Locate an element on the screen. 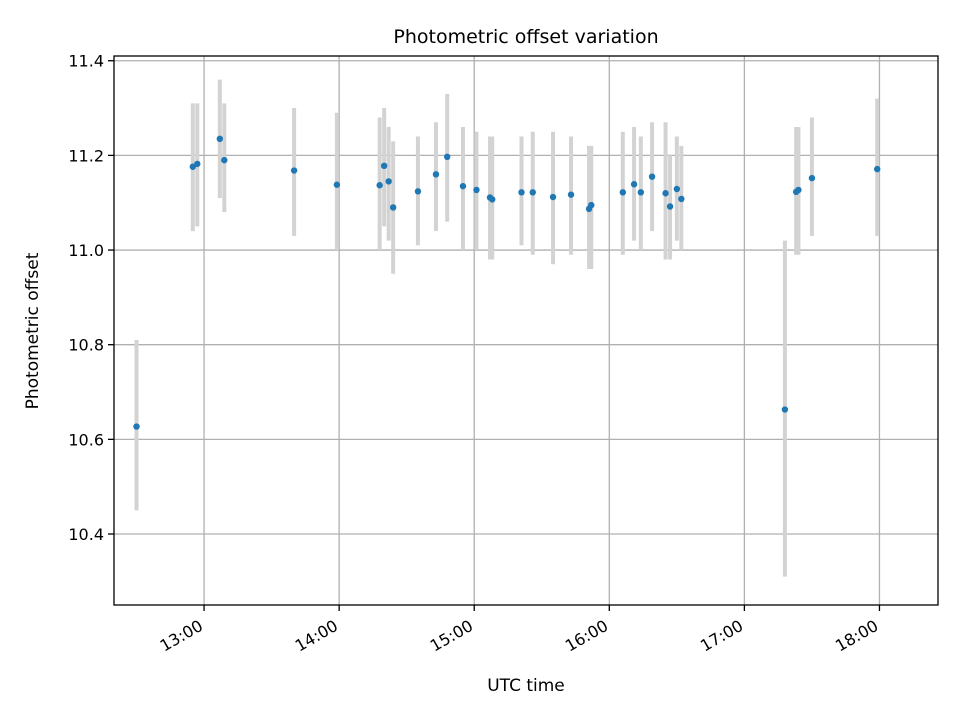 This screenshot has width=960, height=720. y-tick-label: 10.6 is located at coordinates (86, 439).